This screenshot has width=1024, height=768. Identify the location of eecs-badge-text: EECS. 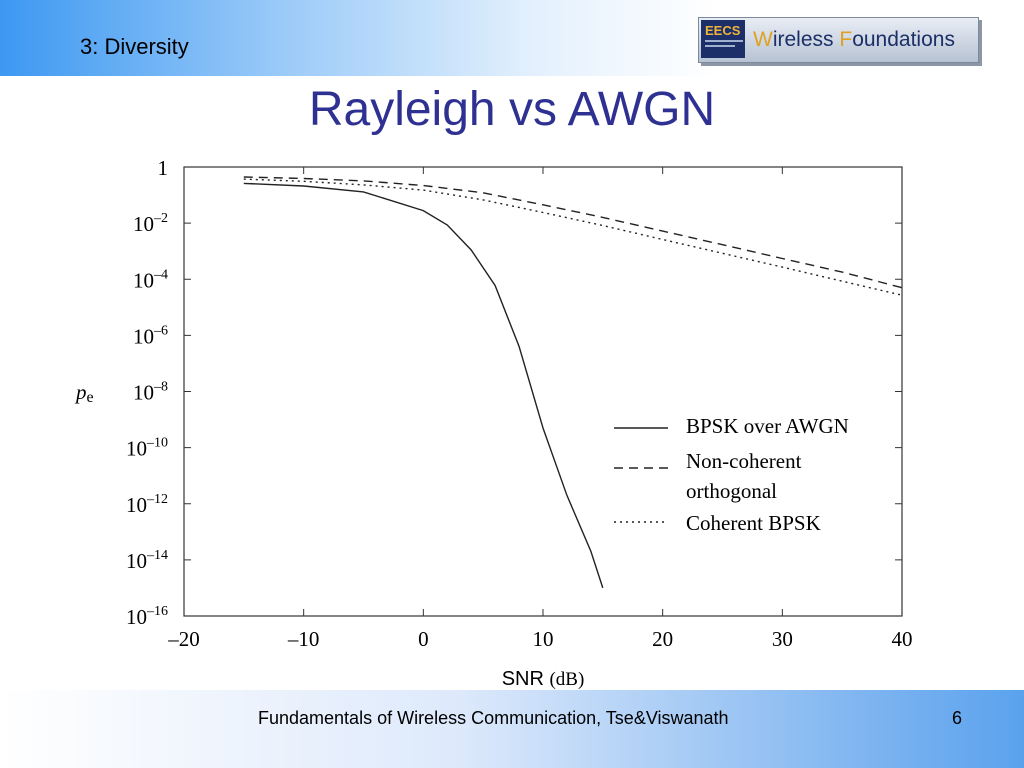
(723, 30).